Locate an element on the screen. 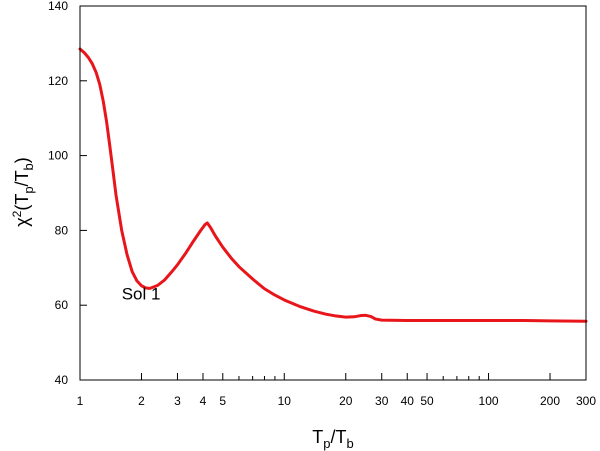 This screenshot has width=600, height=451. y-axis-title-close: ) is located at coordinates (22, 160).